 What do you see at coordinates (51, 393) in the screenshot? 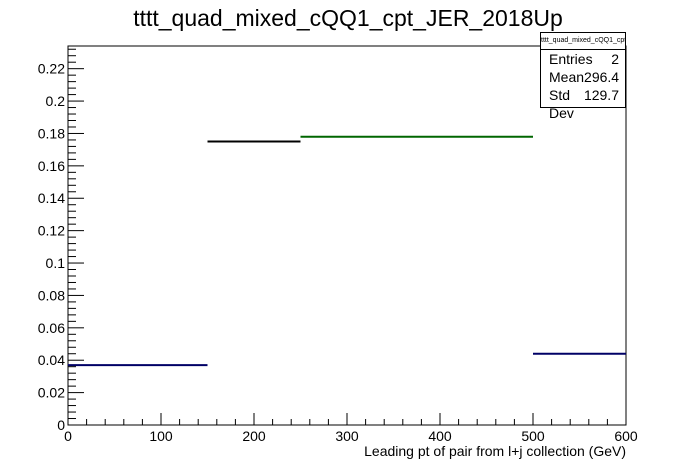
I see `y-tick-label: 0.02` at bounding box center [51, 393].